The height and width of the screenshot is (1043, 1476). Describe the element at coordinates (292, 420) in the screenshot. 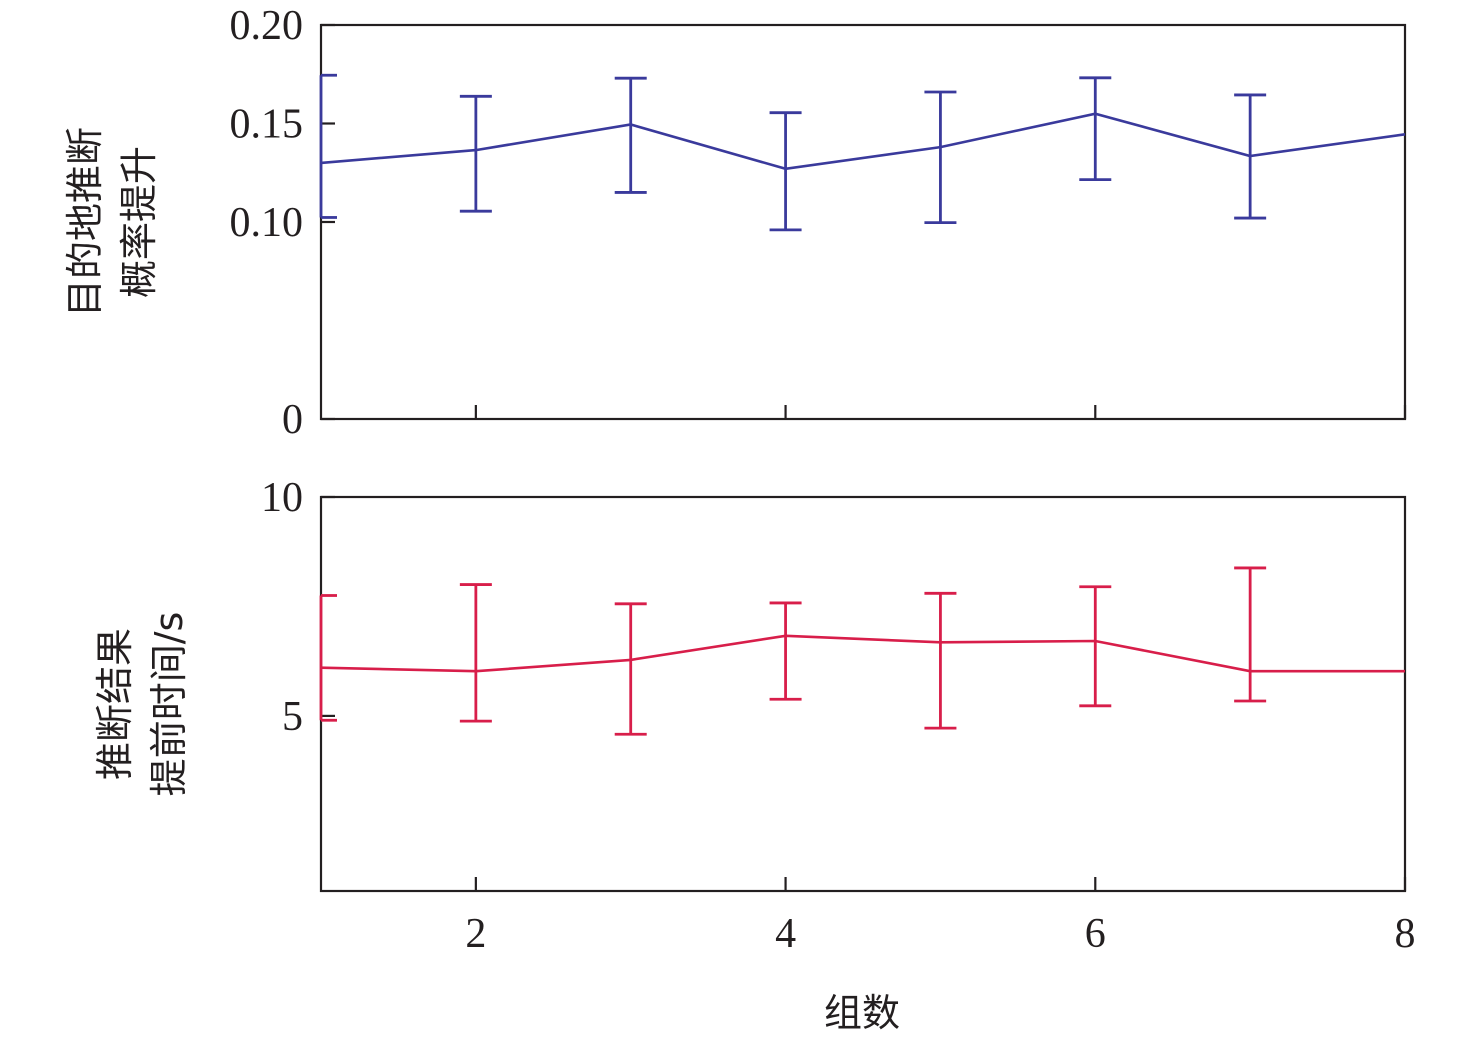

I see `top-ytick-label: 0` at that location.